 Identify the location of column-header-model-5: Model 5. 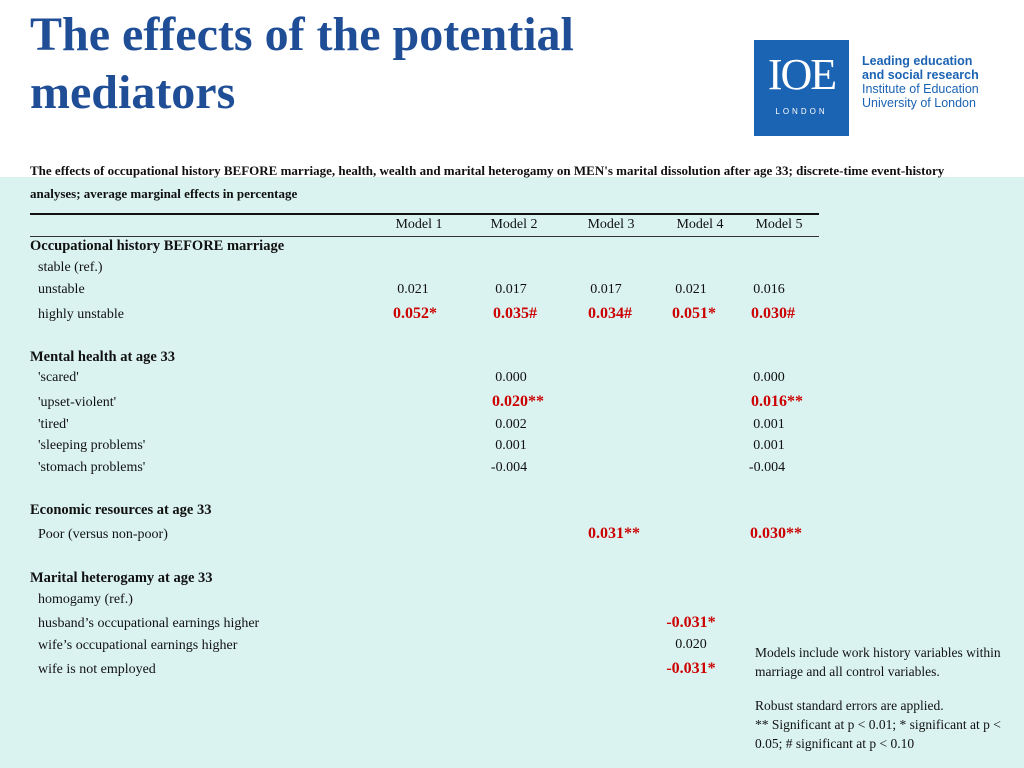
(779, 224).